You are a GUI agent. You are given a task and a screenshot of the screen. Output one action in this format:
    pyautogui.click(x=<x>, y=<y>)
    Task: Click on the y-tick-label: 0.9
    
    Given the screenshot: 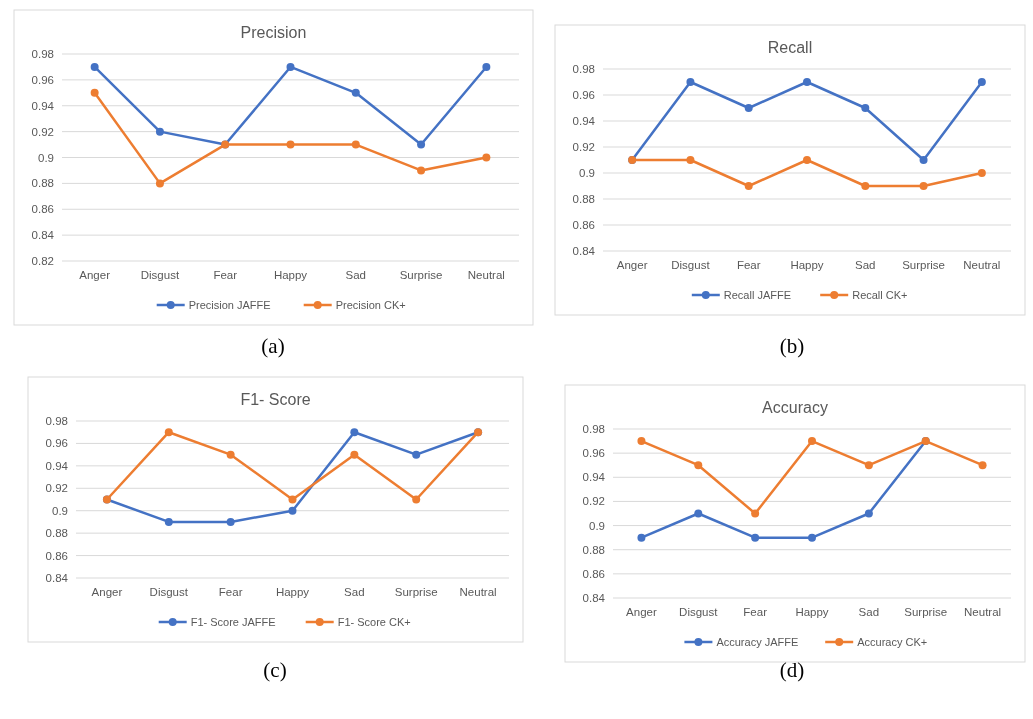 What is the action you would take?
    pyautogui.click(x=597, y=525)
    